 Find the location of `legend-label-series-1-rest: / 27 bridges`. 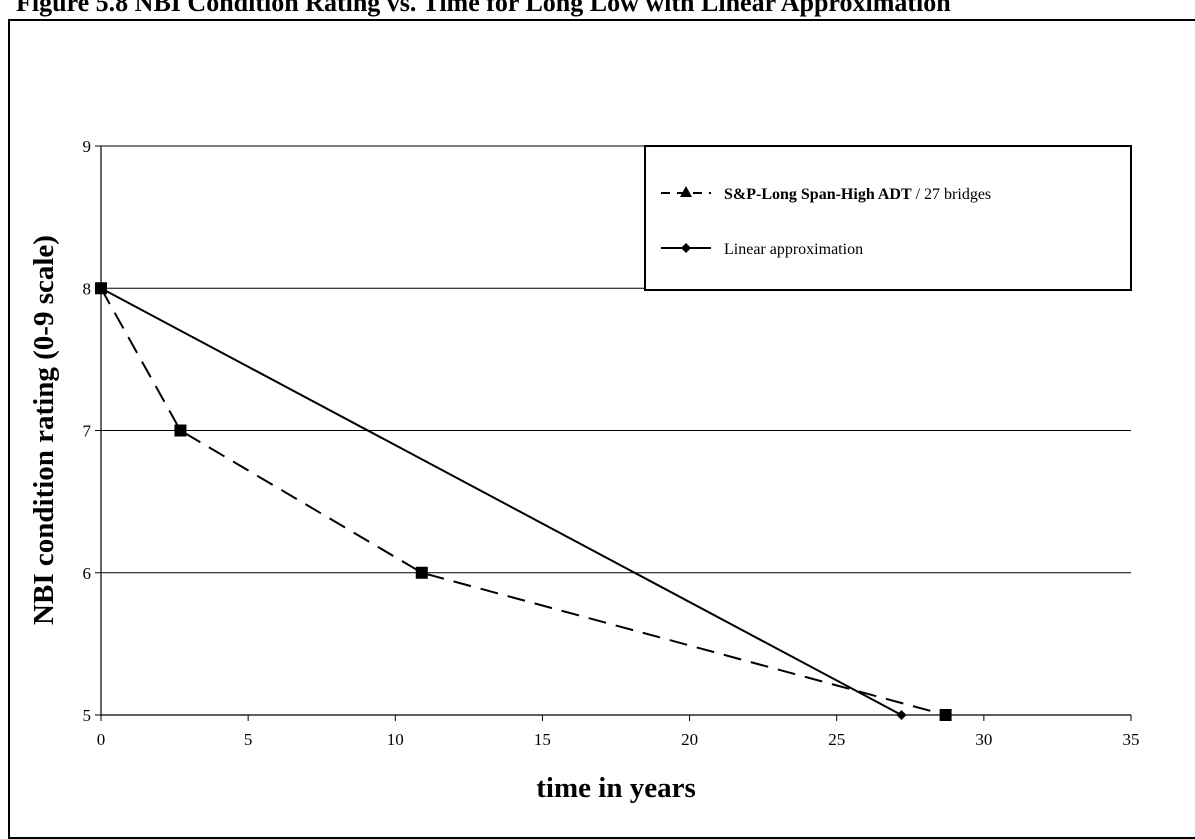

legend-label-series-1-rest: / 27 bridges is located at coordinates (952, 194).